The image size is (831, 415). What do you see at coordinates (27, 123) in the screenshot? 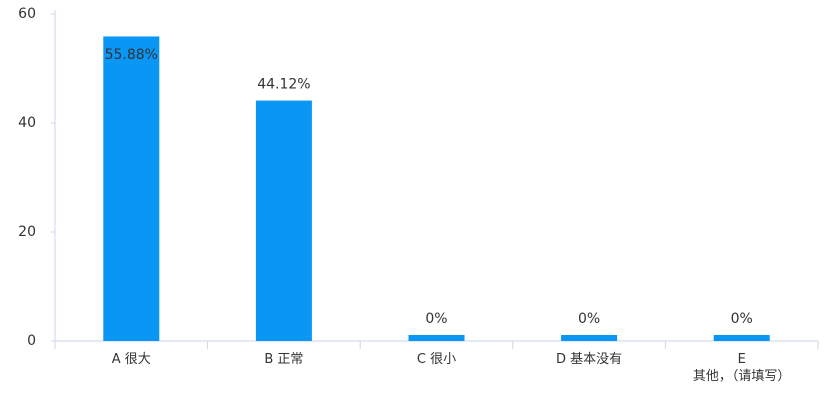
I see `y-tick-label: 40` at bounding box center [27, 123].